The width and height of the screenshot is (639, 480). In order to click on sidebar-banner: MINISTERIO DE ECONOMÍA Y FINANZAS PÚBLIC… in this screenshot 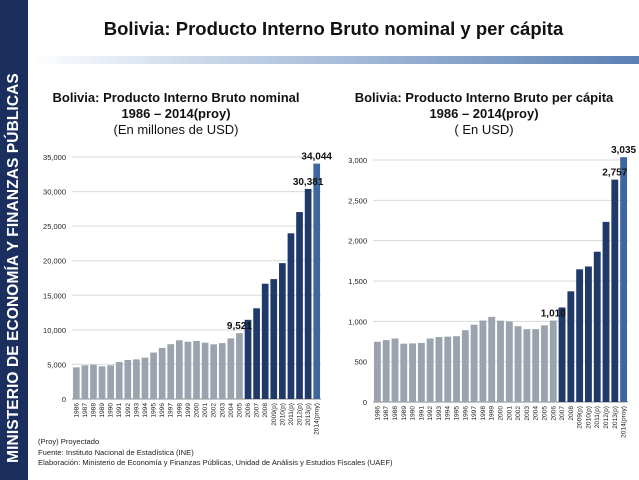, I will do `click(14, 240)`.